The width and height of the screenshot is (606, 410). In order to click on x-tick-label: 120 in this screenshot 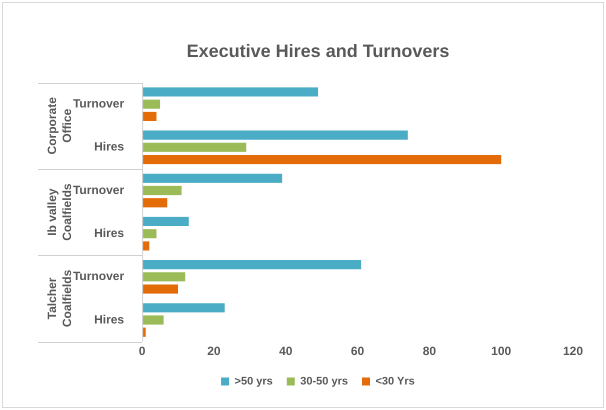, I will do `click(573, 351)`.